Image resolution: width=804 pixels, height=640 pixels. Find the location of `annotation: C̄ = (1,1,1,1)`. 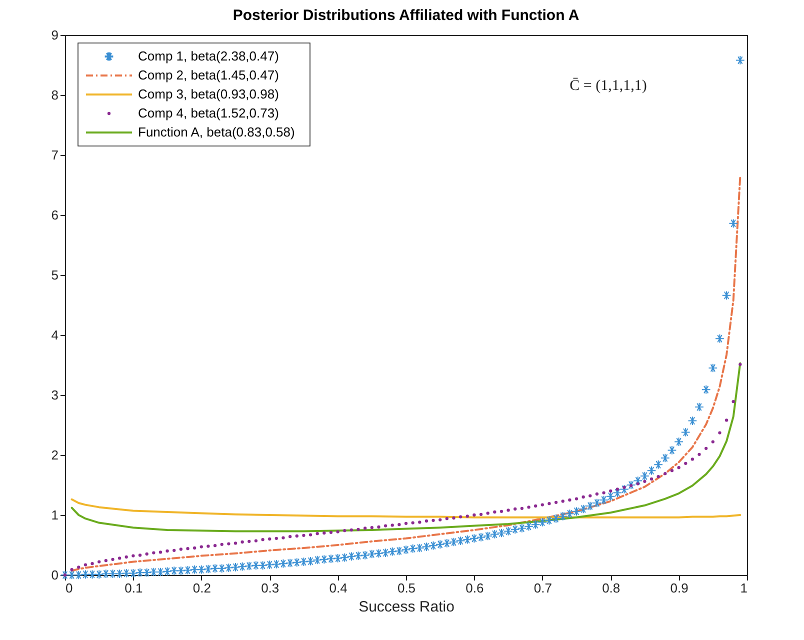

annotation: C̄ = (1,1,1,1) is located at coordinates (608, 85).